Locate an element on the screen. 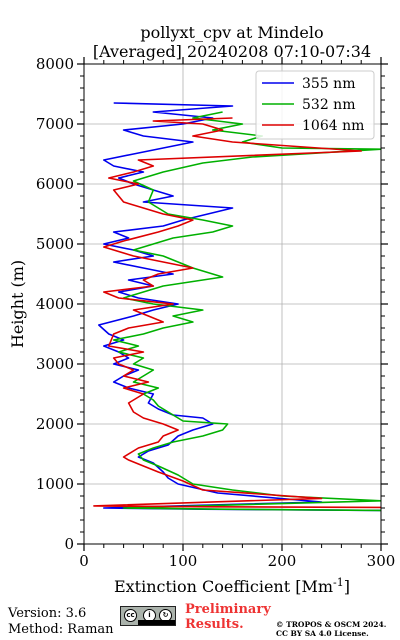 The height and width of the screenshot is (640, 400). x-tick-label: 100 is located at coordinates (183, 561).